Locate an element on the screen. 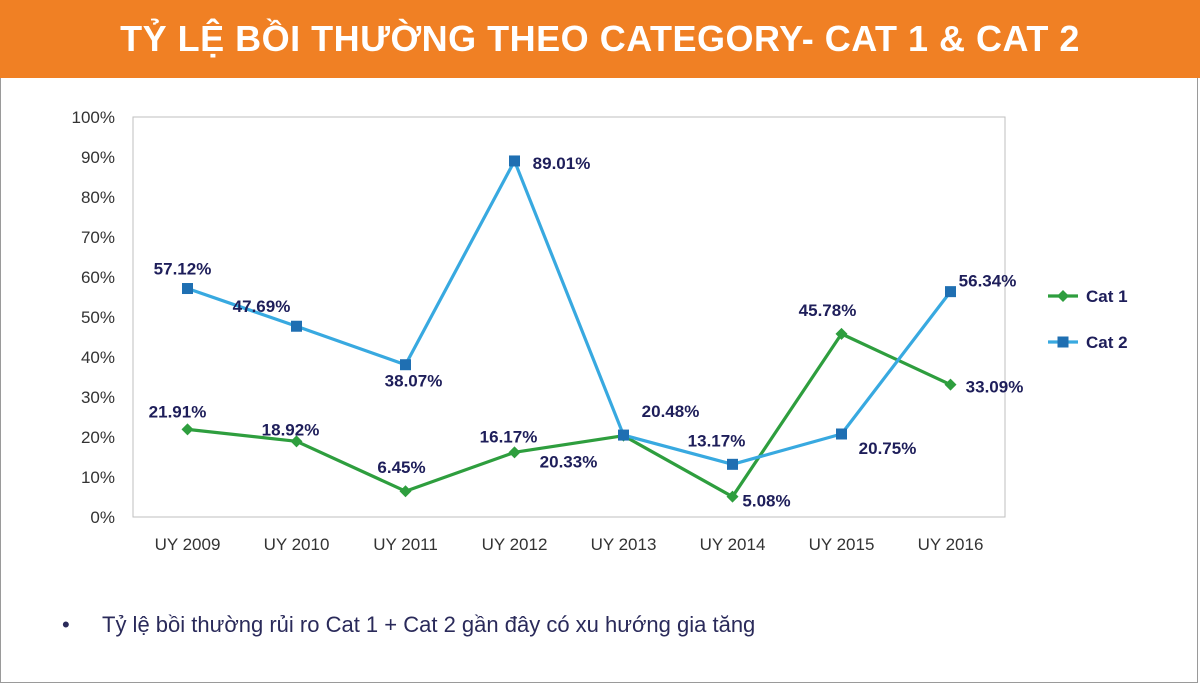 The image size is (1200, 685). data-label: 6.45% is located at coordinates (401, 467).